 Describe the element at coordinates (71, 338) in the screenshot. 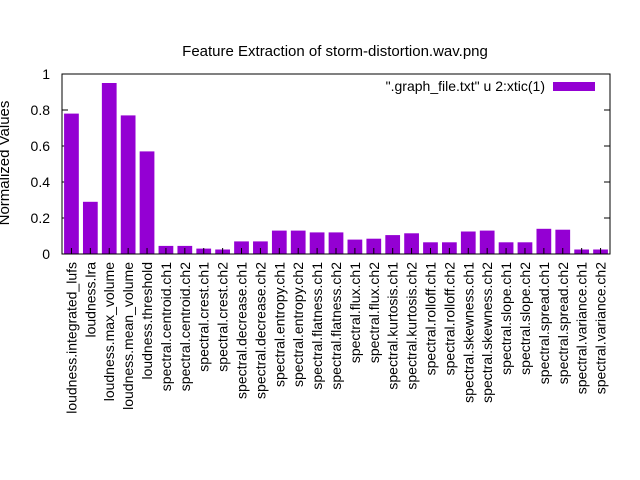

I see `x-tick-label: loudness.integrated_lufs` at that location.